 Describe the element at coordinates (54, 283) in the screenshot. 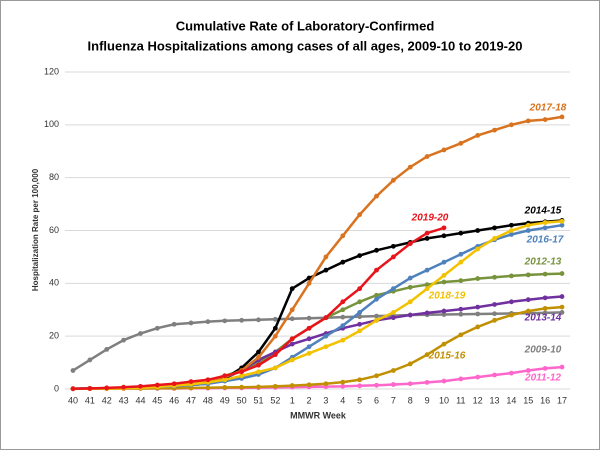

I see `y-tick-label: 40` at that location.